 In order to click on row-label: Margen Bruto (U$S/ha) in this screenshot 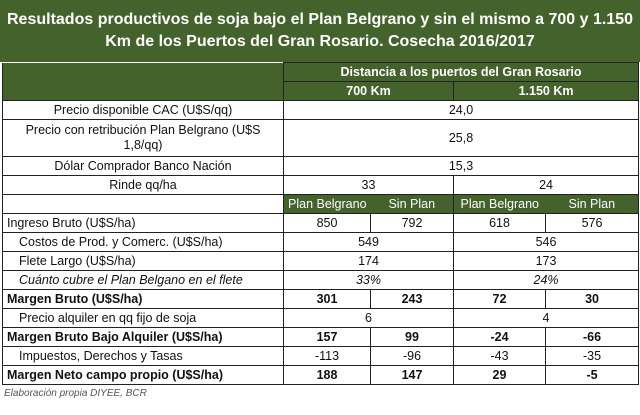, I will do `click(143, 299)`.